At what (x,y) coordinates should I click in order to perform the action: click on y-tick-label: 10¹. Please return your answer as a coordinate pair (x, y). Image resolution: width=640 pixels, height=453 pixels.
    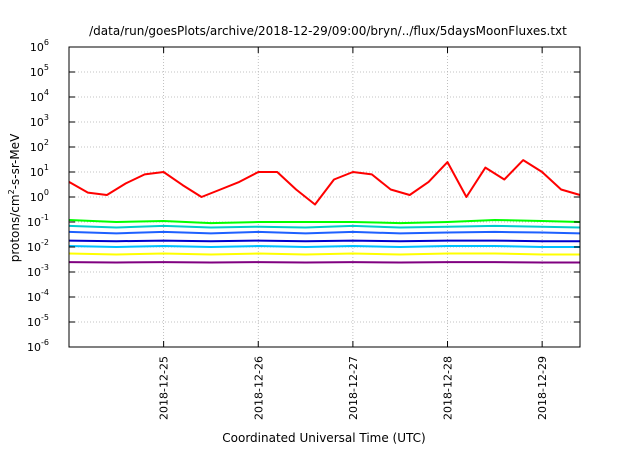
    Looking at the image, I should click on (39, 171).